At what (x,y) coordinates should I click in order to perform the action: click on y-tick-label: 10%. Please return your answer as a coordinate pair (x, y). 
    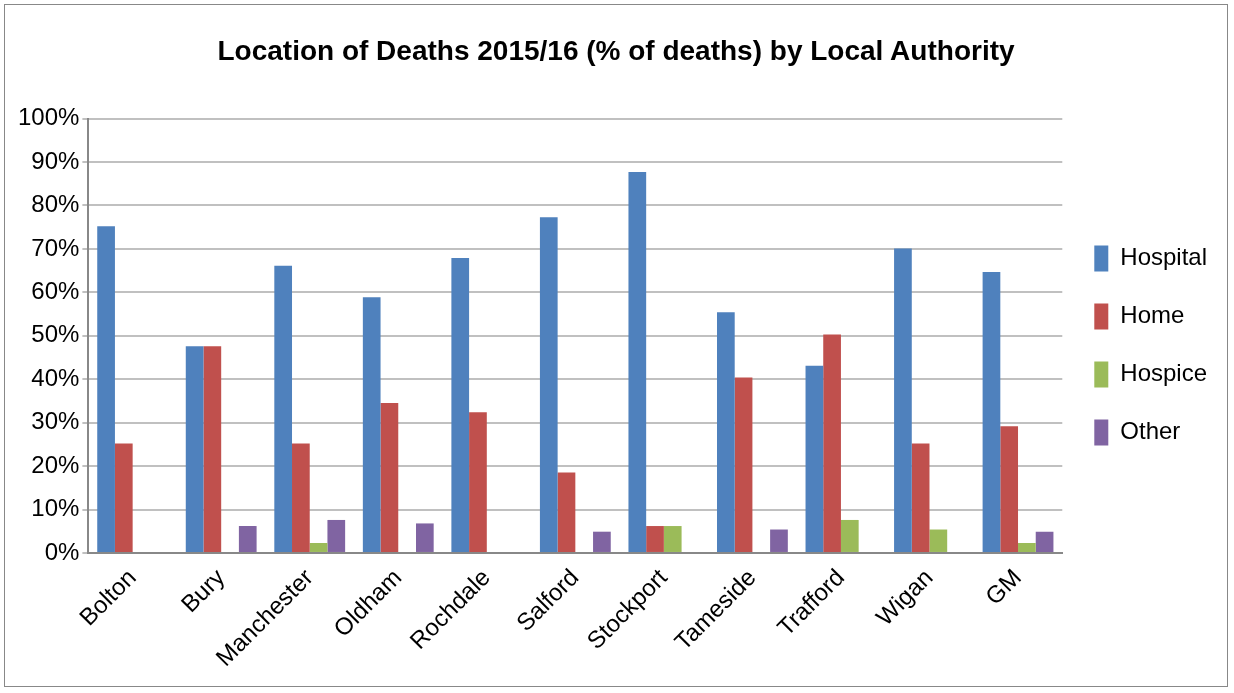
    Looking at the image, I should click on (55, 508).